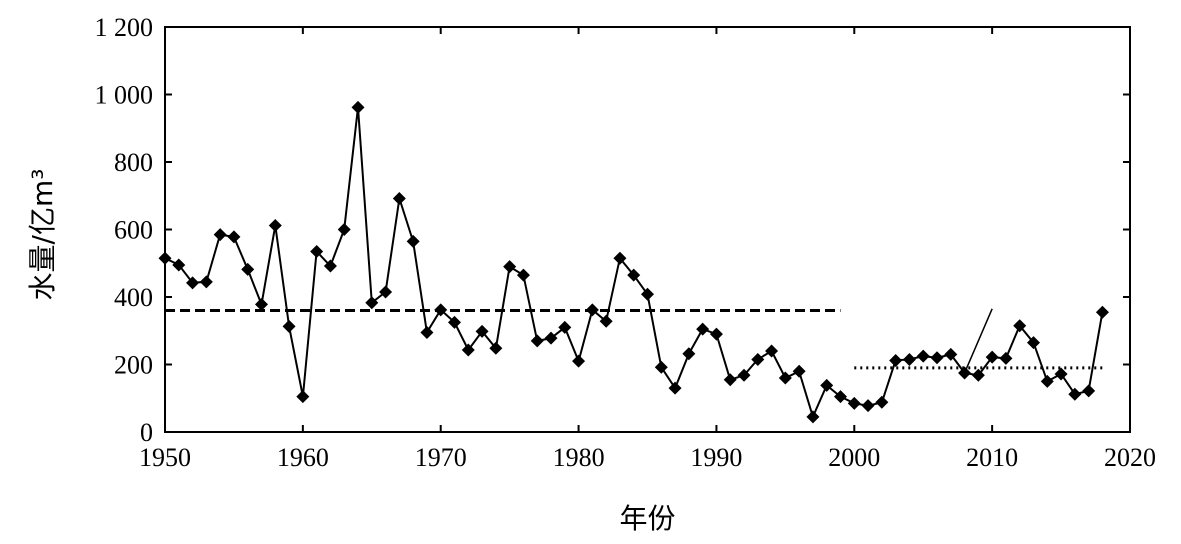  I want to click on annotations, so click(978, 341).